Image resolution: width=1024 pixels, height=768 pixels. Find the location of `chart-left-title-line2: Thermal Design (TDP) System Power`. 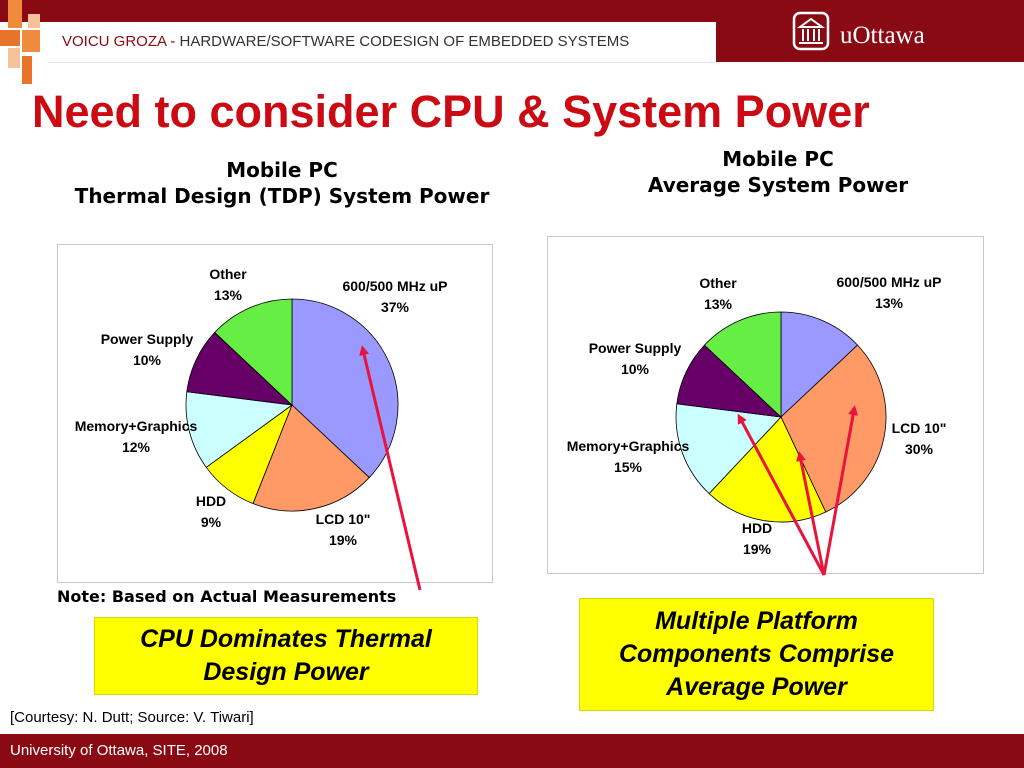

chart-left-title-line2: Thermal Design (TDP) System Power is located at coordinates (282, 196).